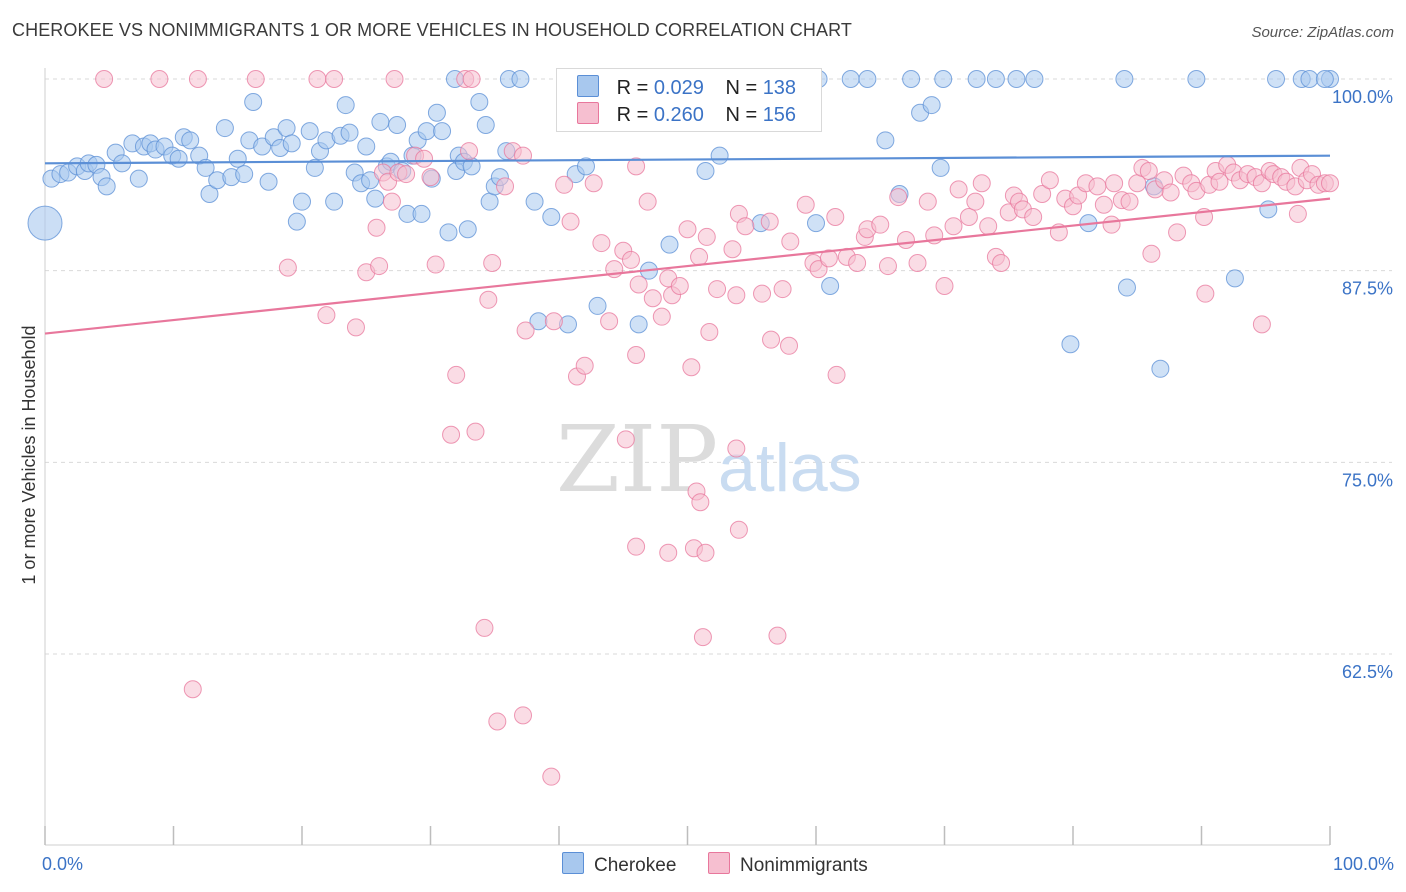  What do you see at coordinates (588, 113) in the screenshot?
I see `legend-swatch-nonimmigrants` at bounding box center [588, 113].